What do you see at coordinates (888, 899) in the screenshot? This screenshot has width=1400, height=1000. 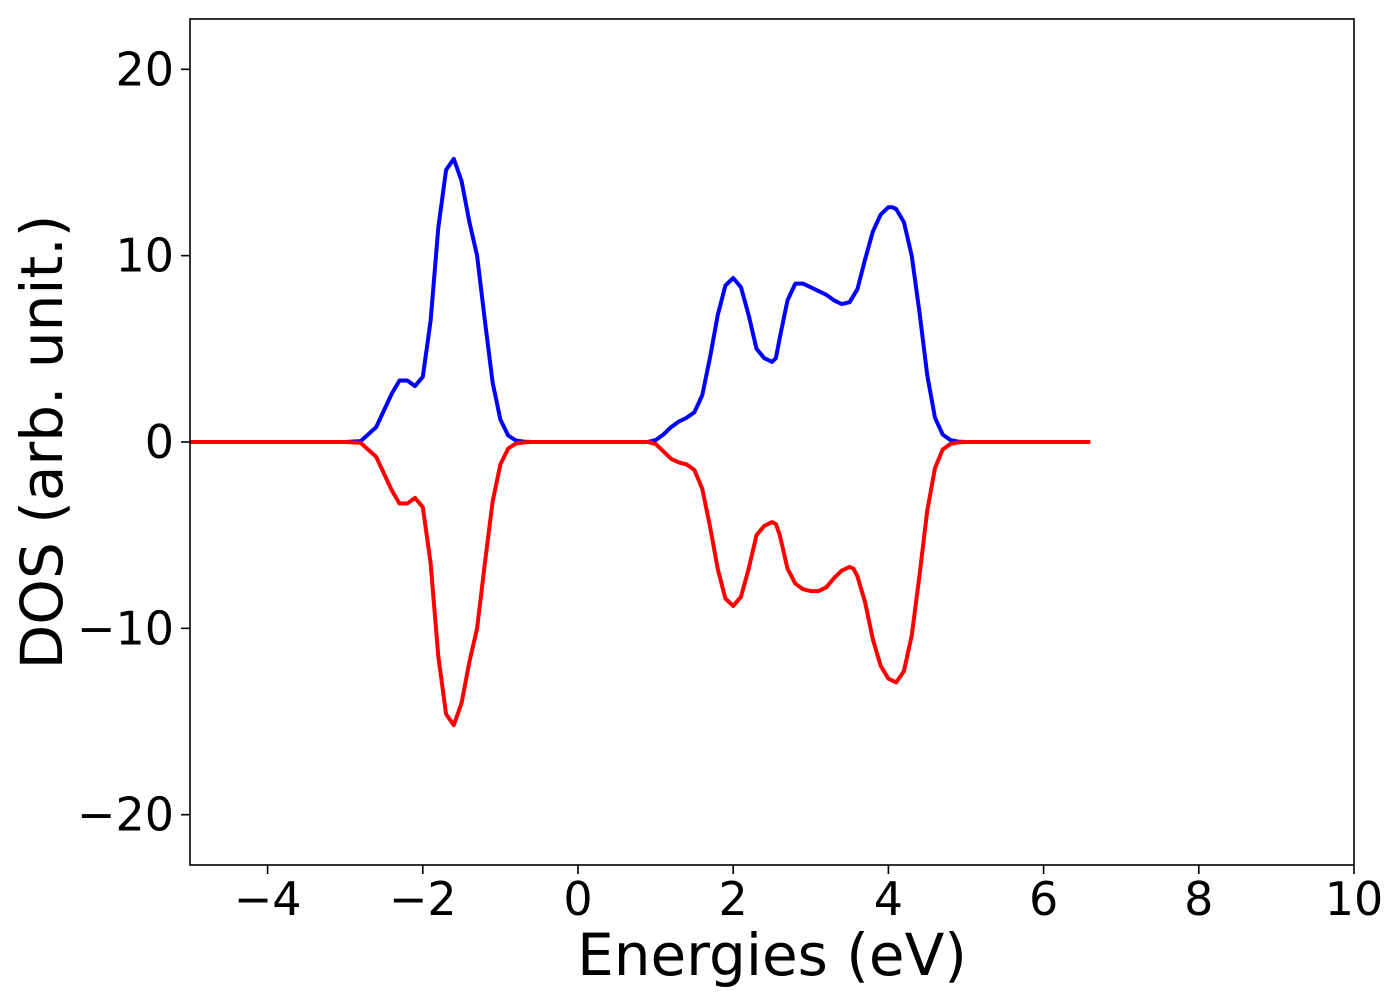 I see `x-tick-label: 4` at bounding box center [888, 899].